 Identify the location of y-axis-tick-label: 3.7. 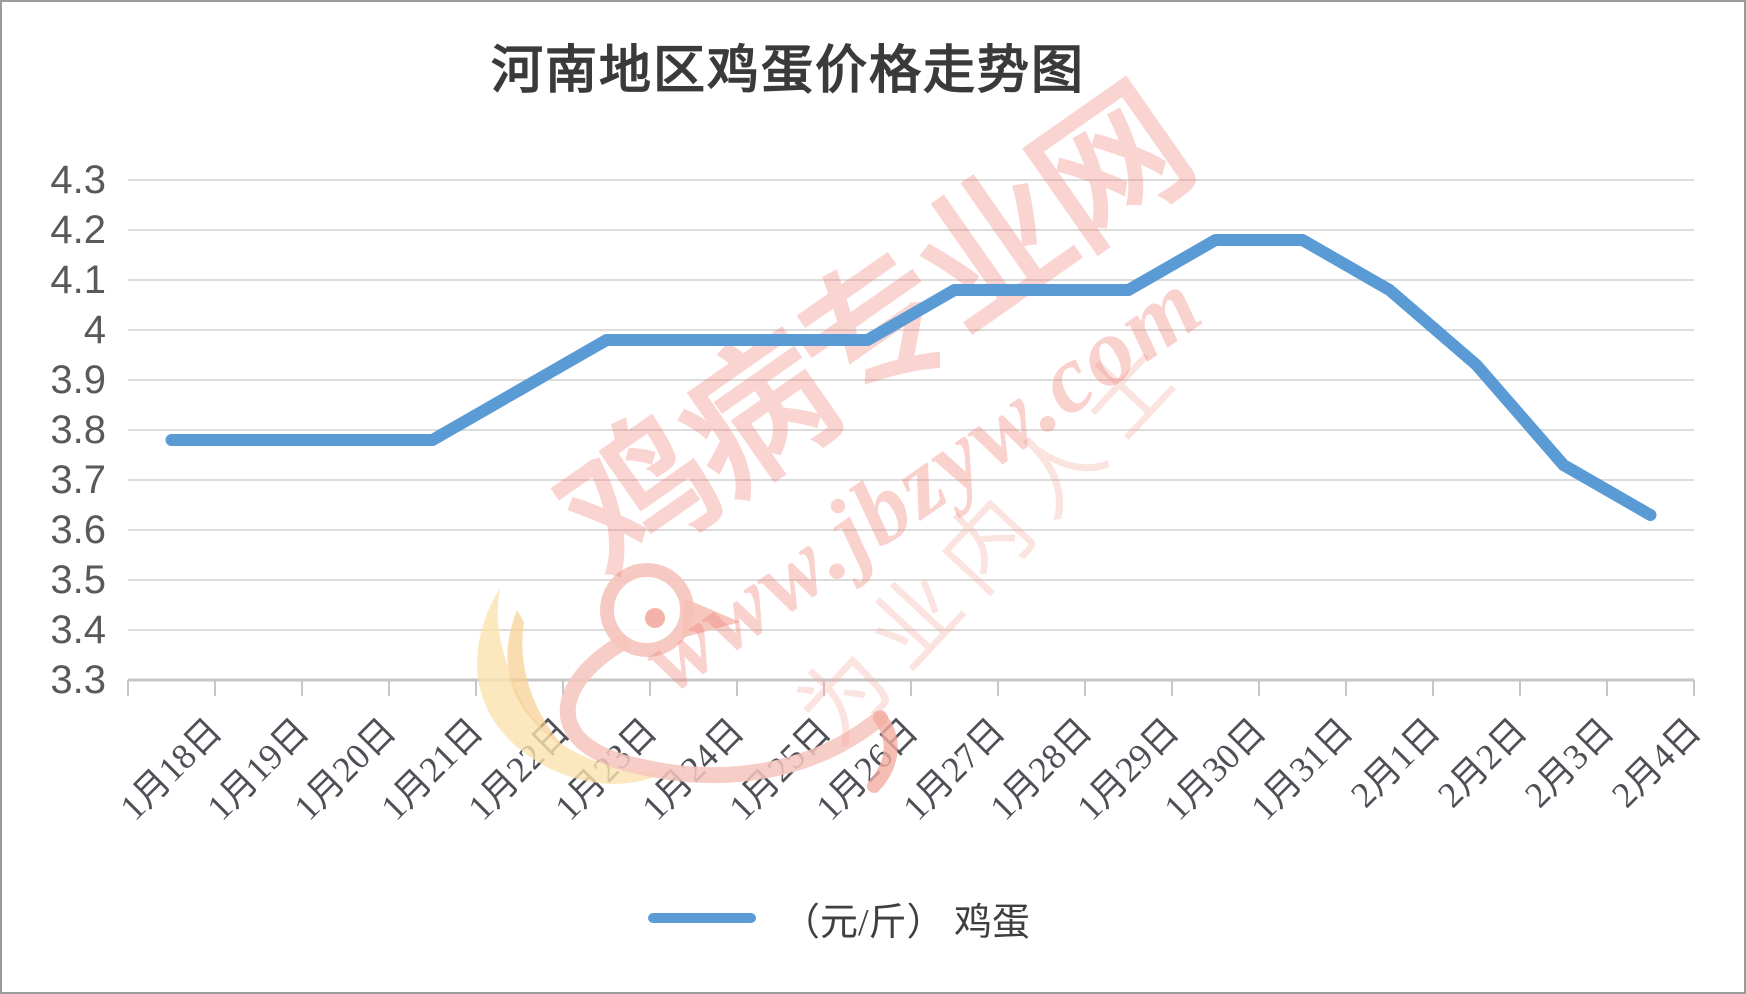
(78, 480).